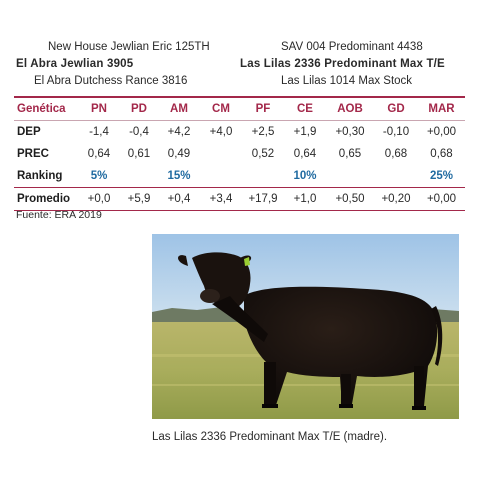 The height and width of the screenshot is (489, 481). I want to click on row-label: PREC, so click(33, 154).